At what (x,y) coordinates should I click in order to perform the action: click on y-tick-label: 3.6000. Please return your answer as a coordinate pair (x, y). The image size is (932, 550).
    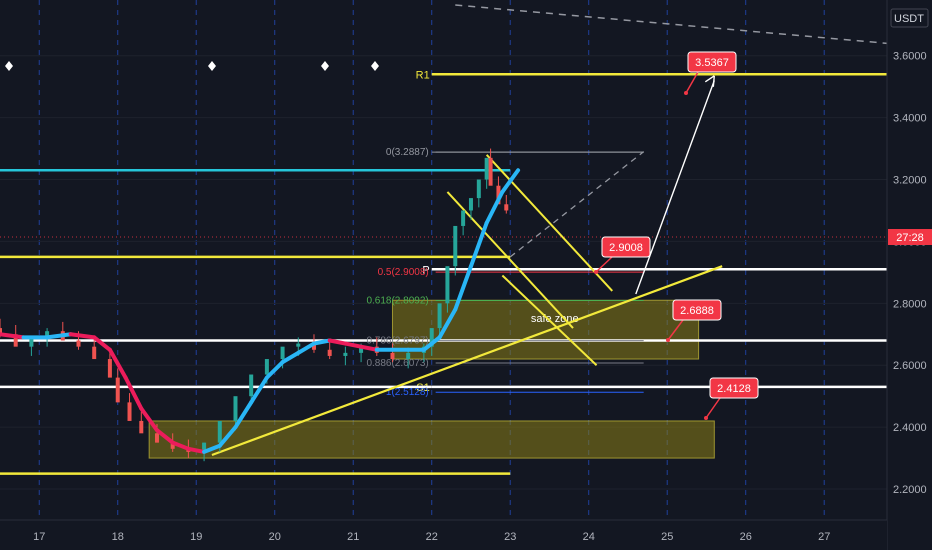
    Looking at the image, I should click on (910, 57).